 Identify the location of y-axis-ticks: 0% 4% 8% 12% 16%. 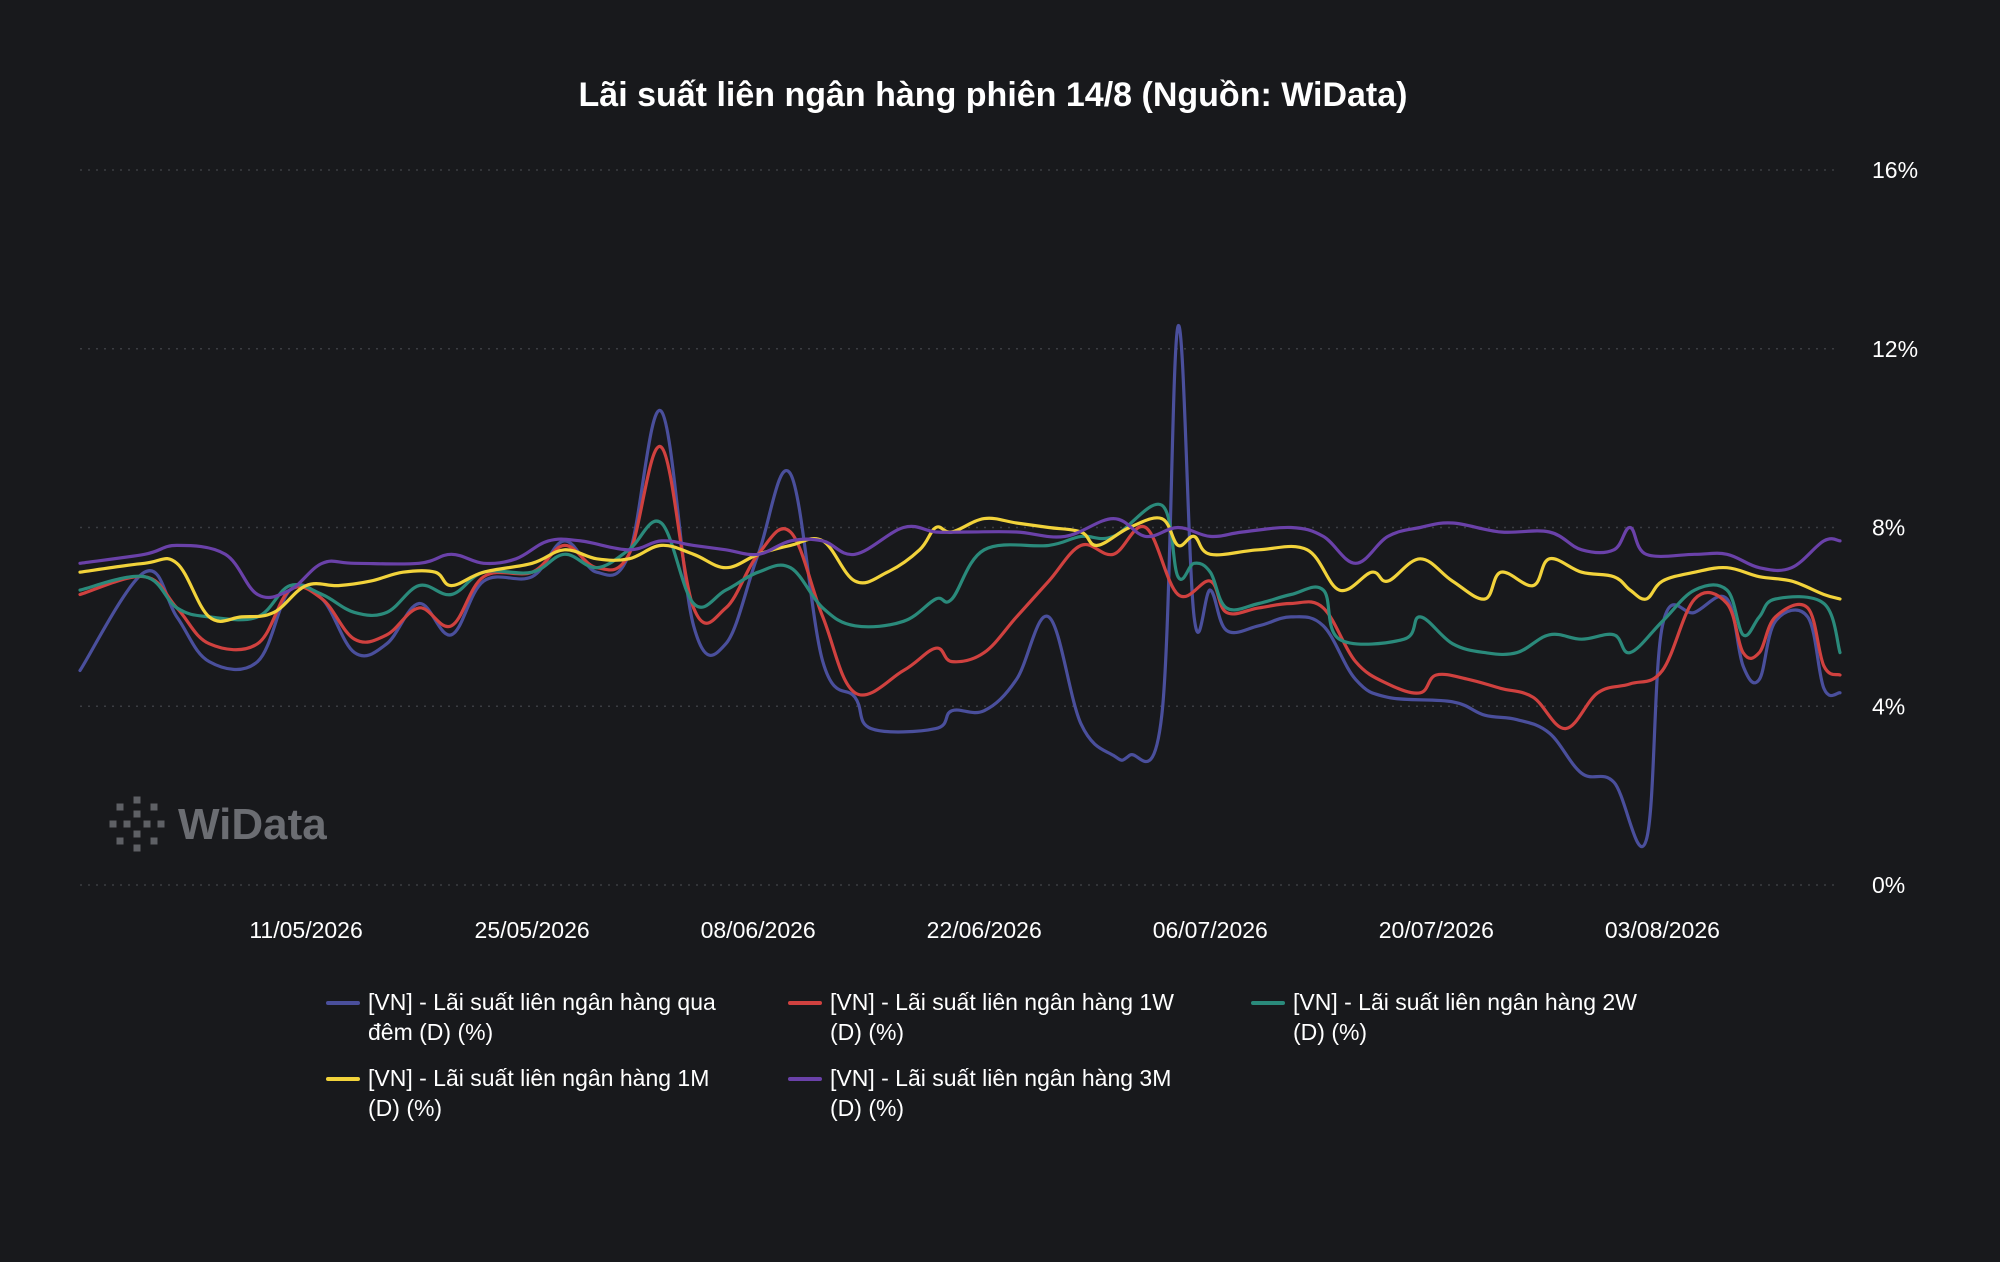
(1895, 527).